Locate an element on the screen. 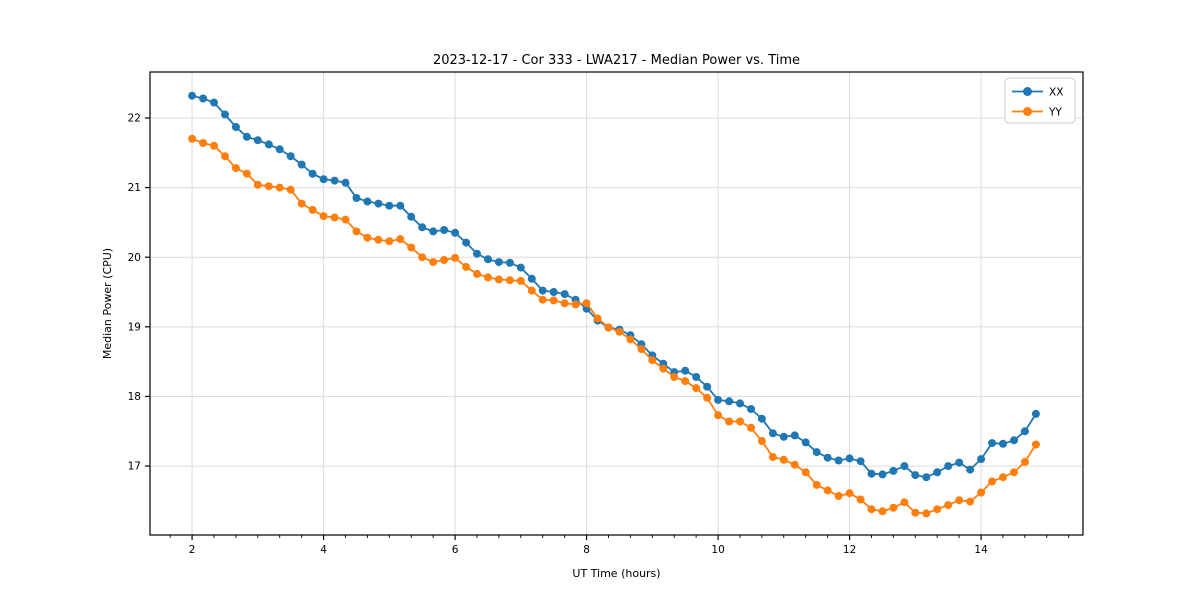  x-tick-label: 10 is located at coordinates (717, 550).